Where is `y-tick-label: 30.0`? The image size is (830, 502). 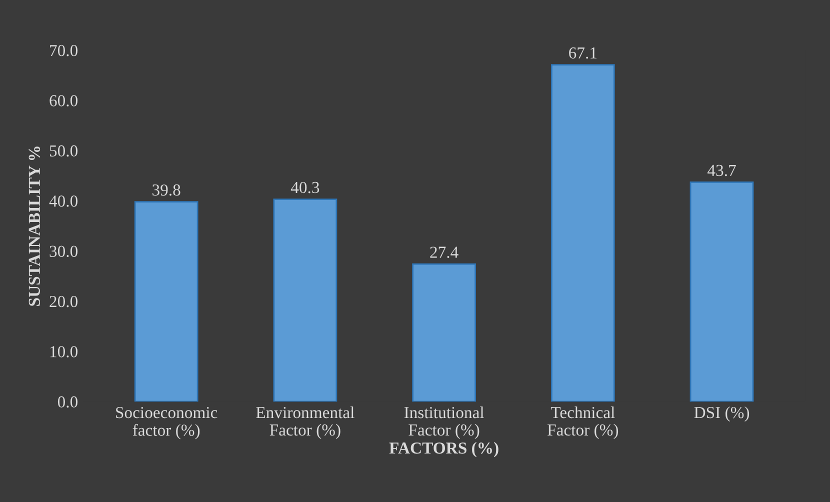
y-tick-label: 30.0 is located at coordinates (64, 252).